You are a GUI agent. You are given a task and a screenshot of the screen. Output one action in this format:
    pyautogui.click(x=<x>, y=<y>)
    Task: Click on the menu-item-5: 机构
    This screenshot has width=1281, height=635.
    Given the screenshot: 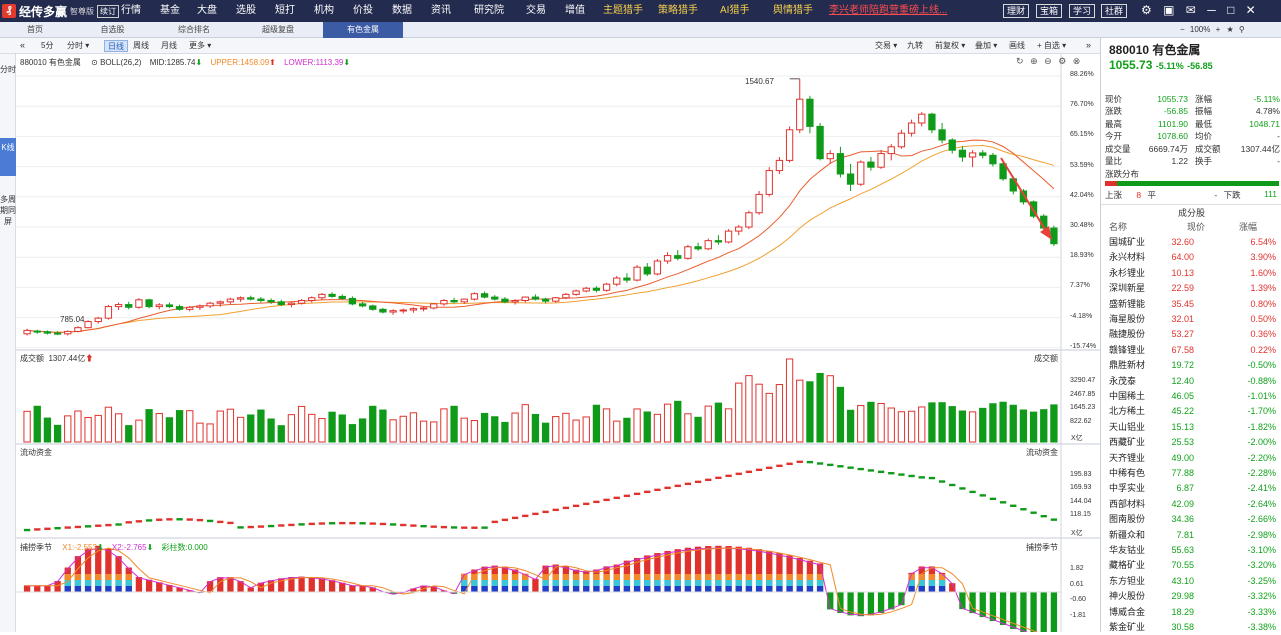 What is the action you would take?
    pyautogui.click(x=324, y=11)
    